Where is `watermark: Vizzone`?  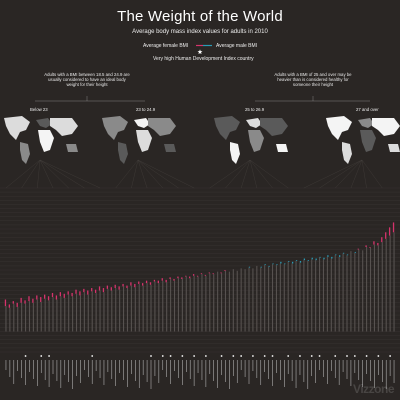
watermark: Vizzone is located at coordinates (373, 389).